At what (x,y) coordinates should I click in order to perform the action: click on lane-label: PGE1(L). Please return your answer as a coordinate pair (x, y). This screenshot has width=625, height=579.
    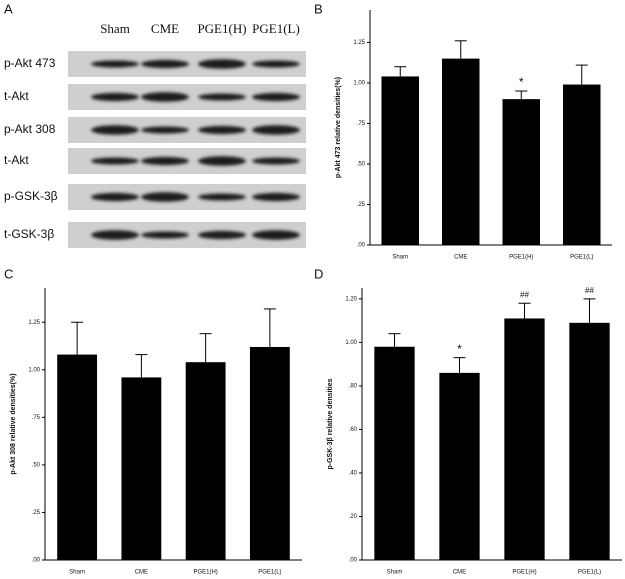
    Looking at the image, I should click on (276, 28).